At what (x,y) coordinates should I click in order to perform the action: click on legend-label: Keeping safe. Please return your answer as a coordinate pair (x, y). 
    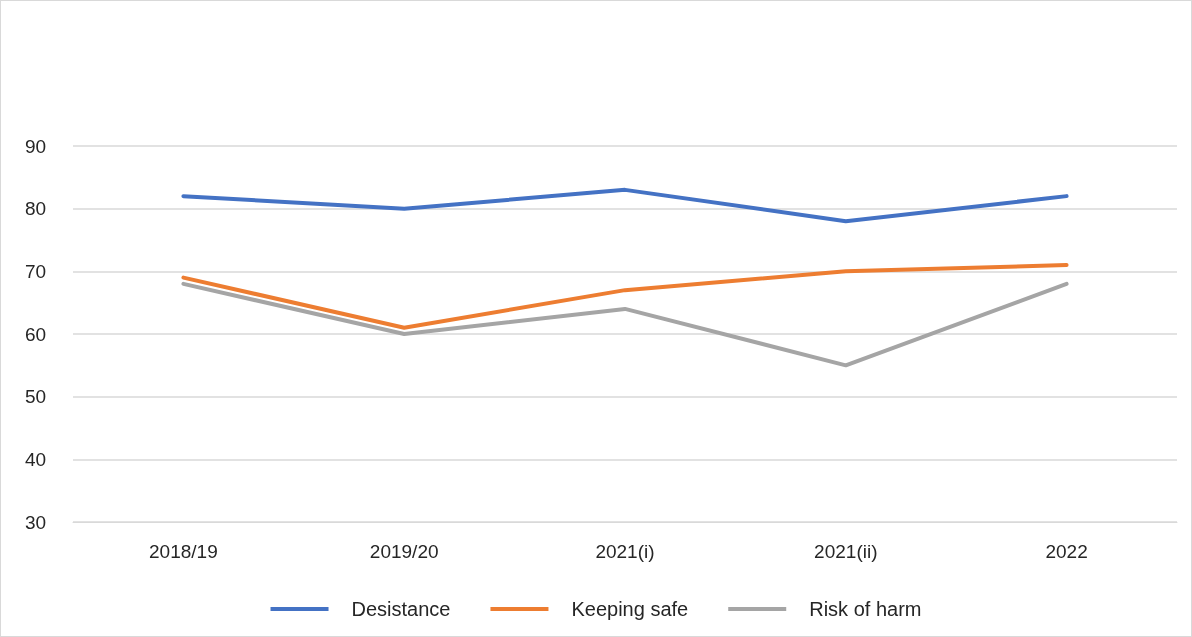
    Looking at the image, I should click on (630, 609).